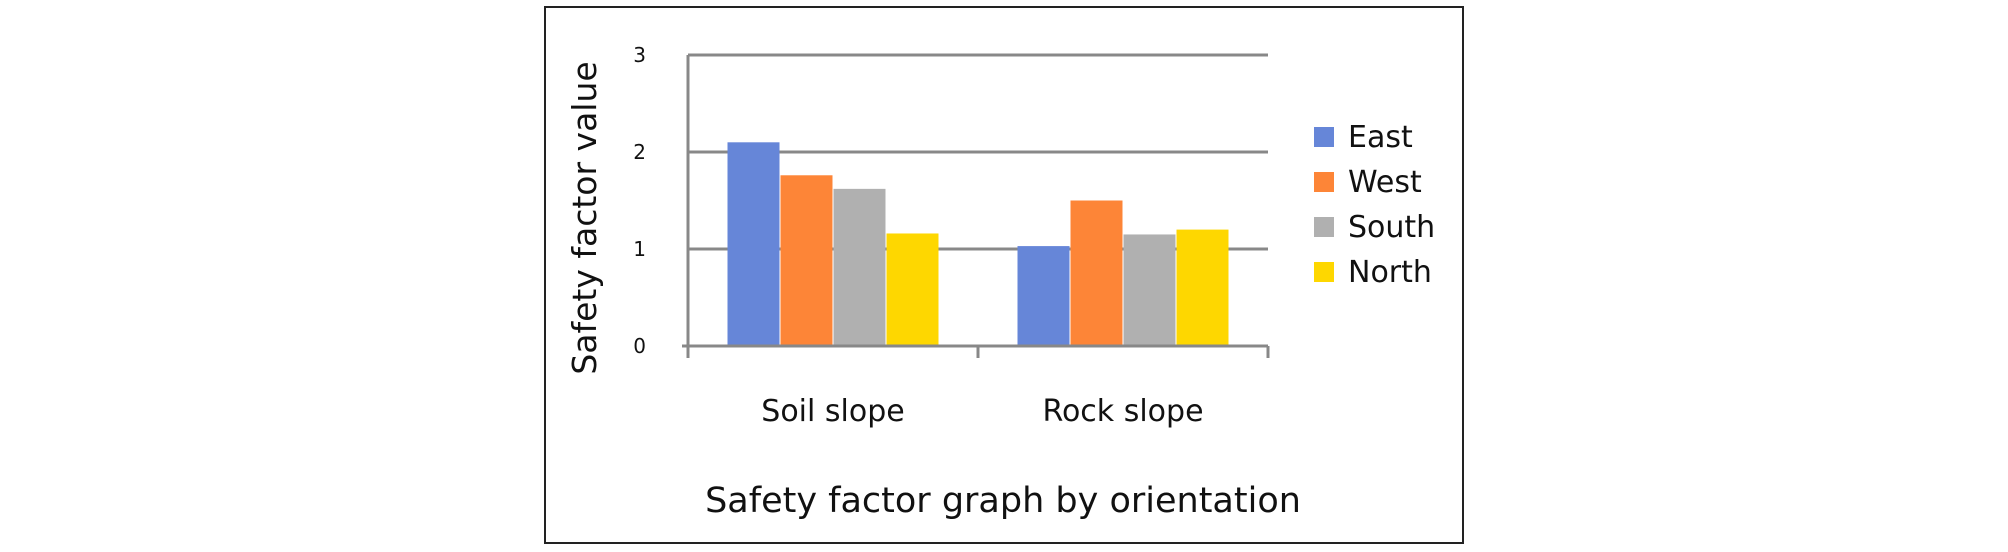 Image resolution: width=2008 pixels, height=552 pixels. I want to click on bar-east-rock-slope, so click(1043, 296).